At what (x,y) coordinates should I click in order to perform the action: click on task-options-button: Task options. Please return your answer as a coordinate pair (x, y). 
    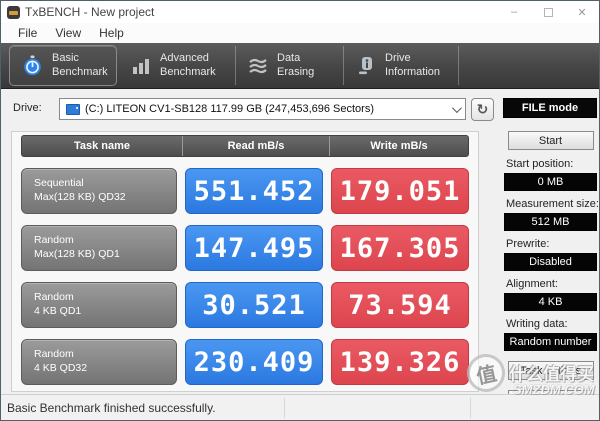
    Looking at the image, I should click on (550, 370).